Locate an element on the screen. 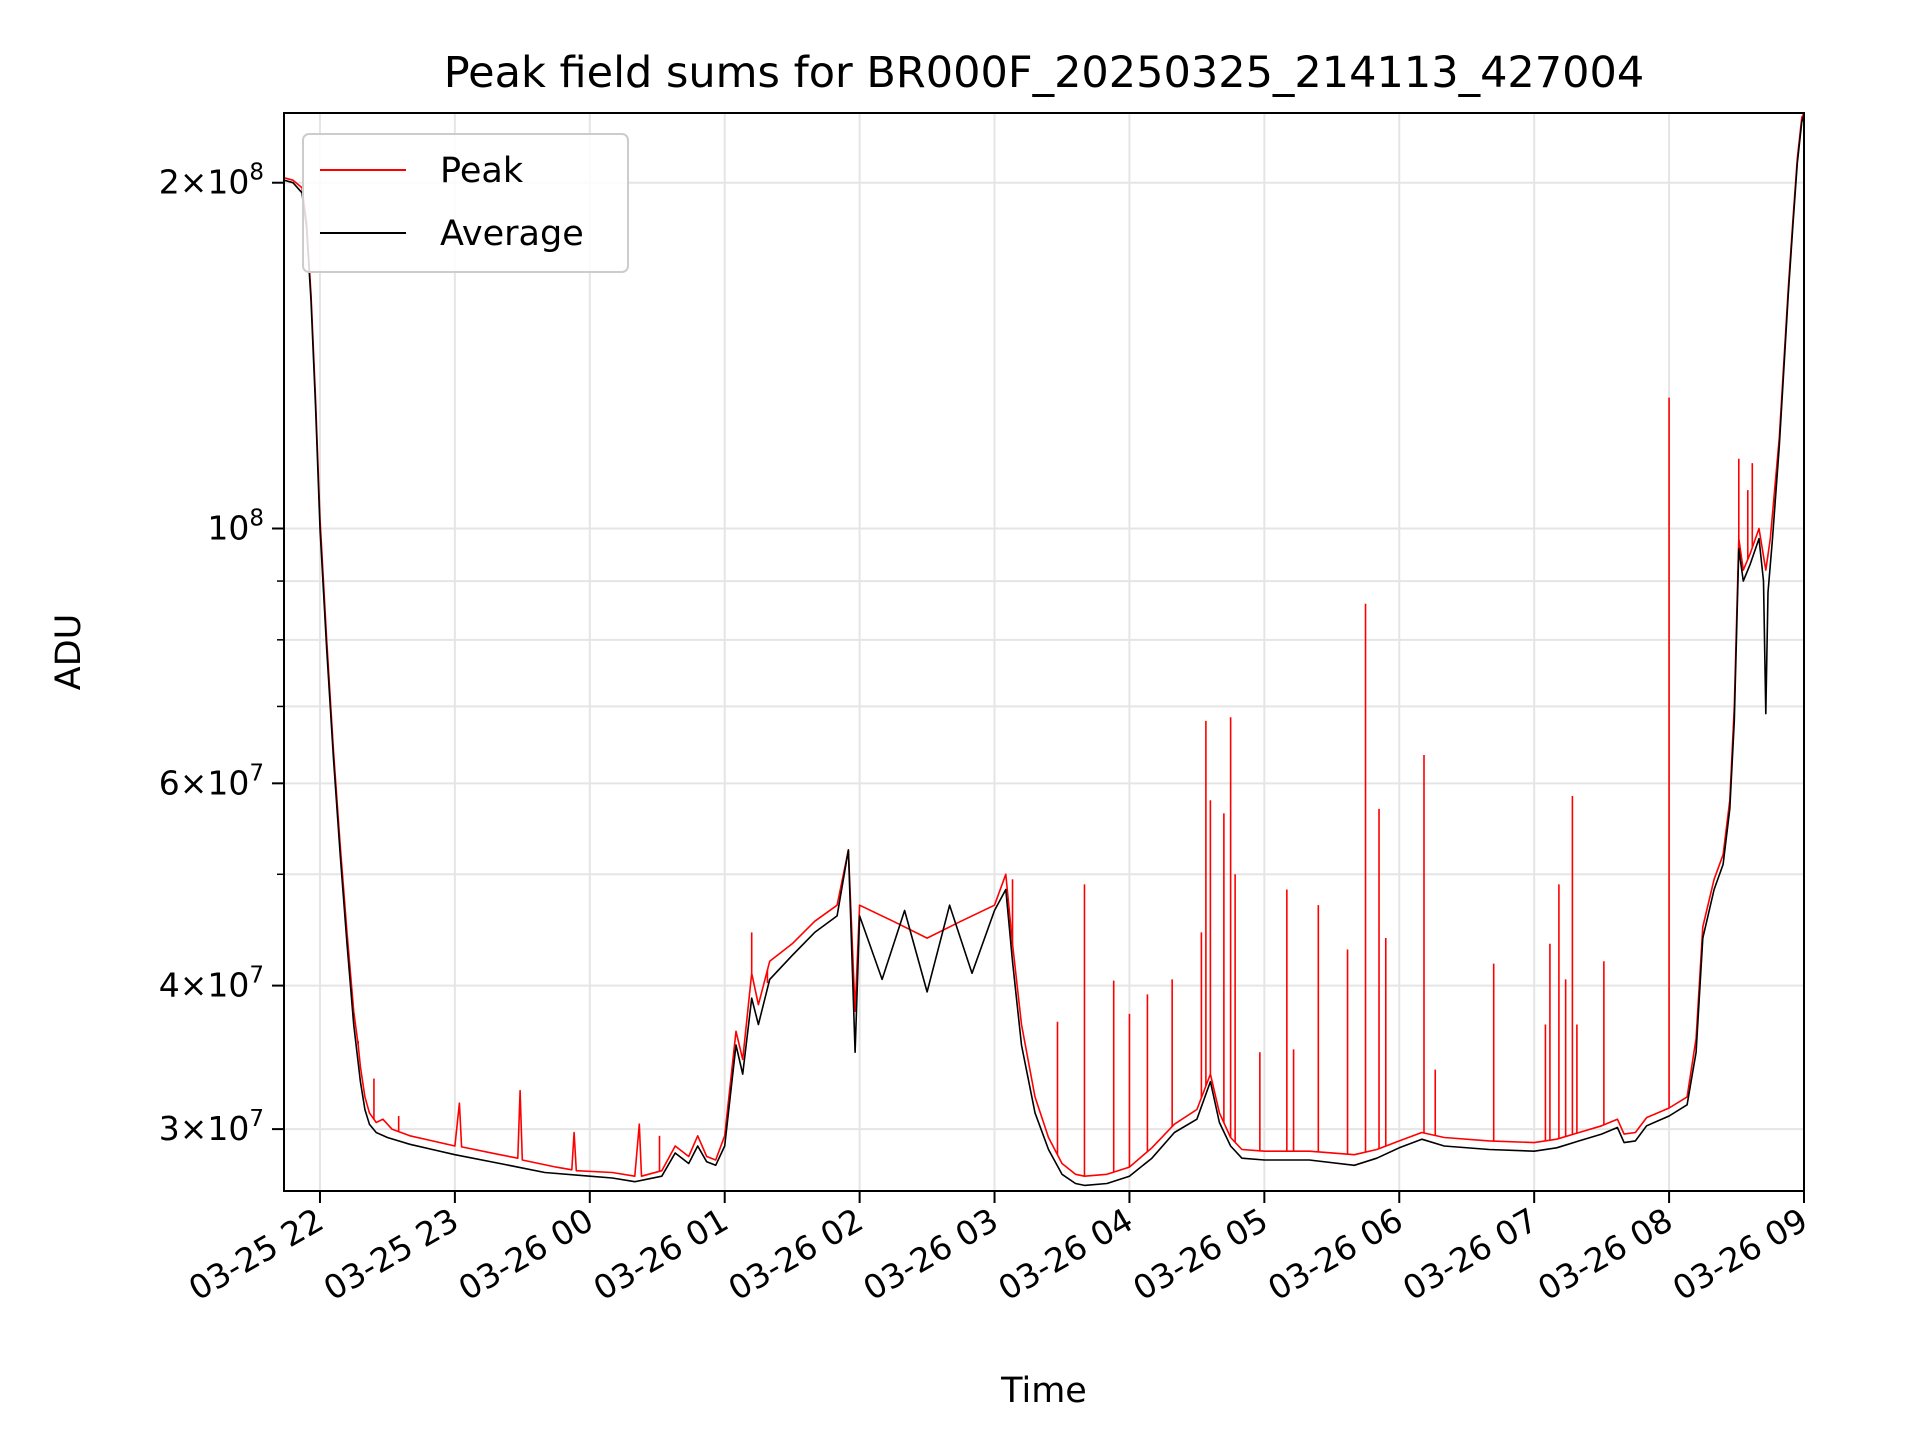  x-tick-label: 03-26 02 is located at coordinates (796, 1254).